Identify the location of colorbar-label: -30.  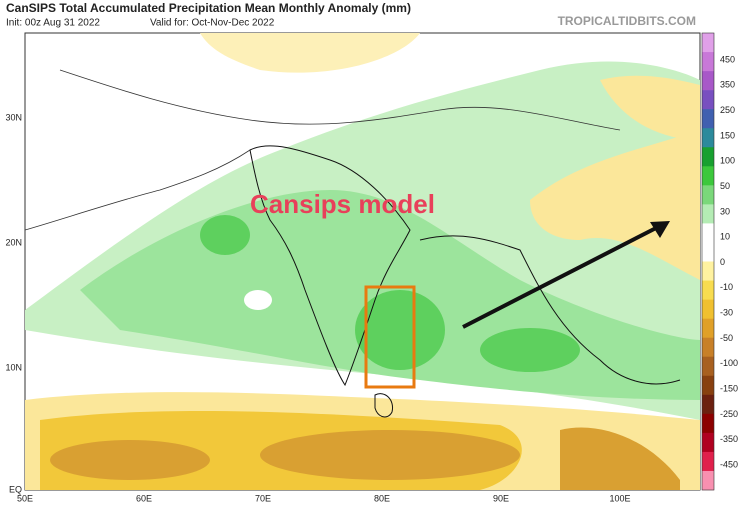
(726, 313).